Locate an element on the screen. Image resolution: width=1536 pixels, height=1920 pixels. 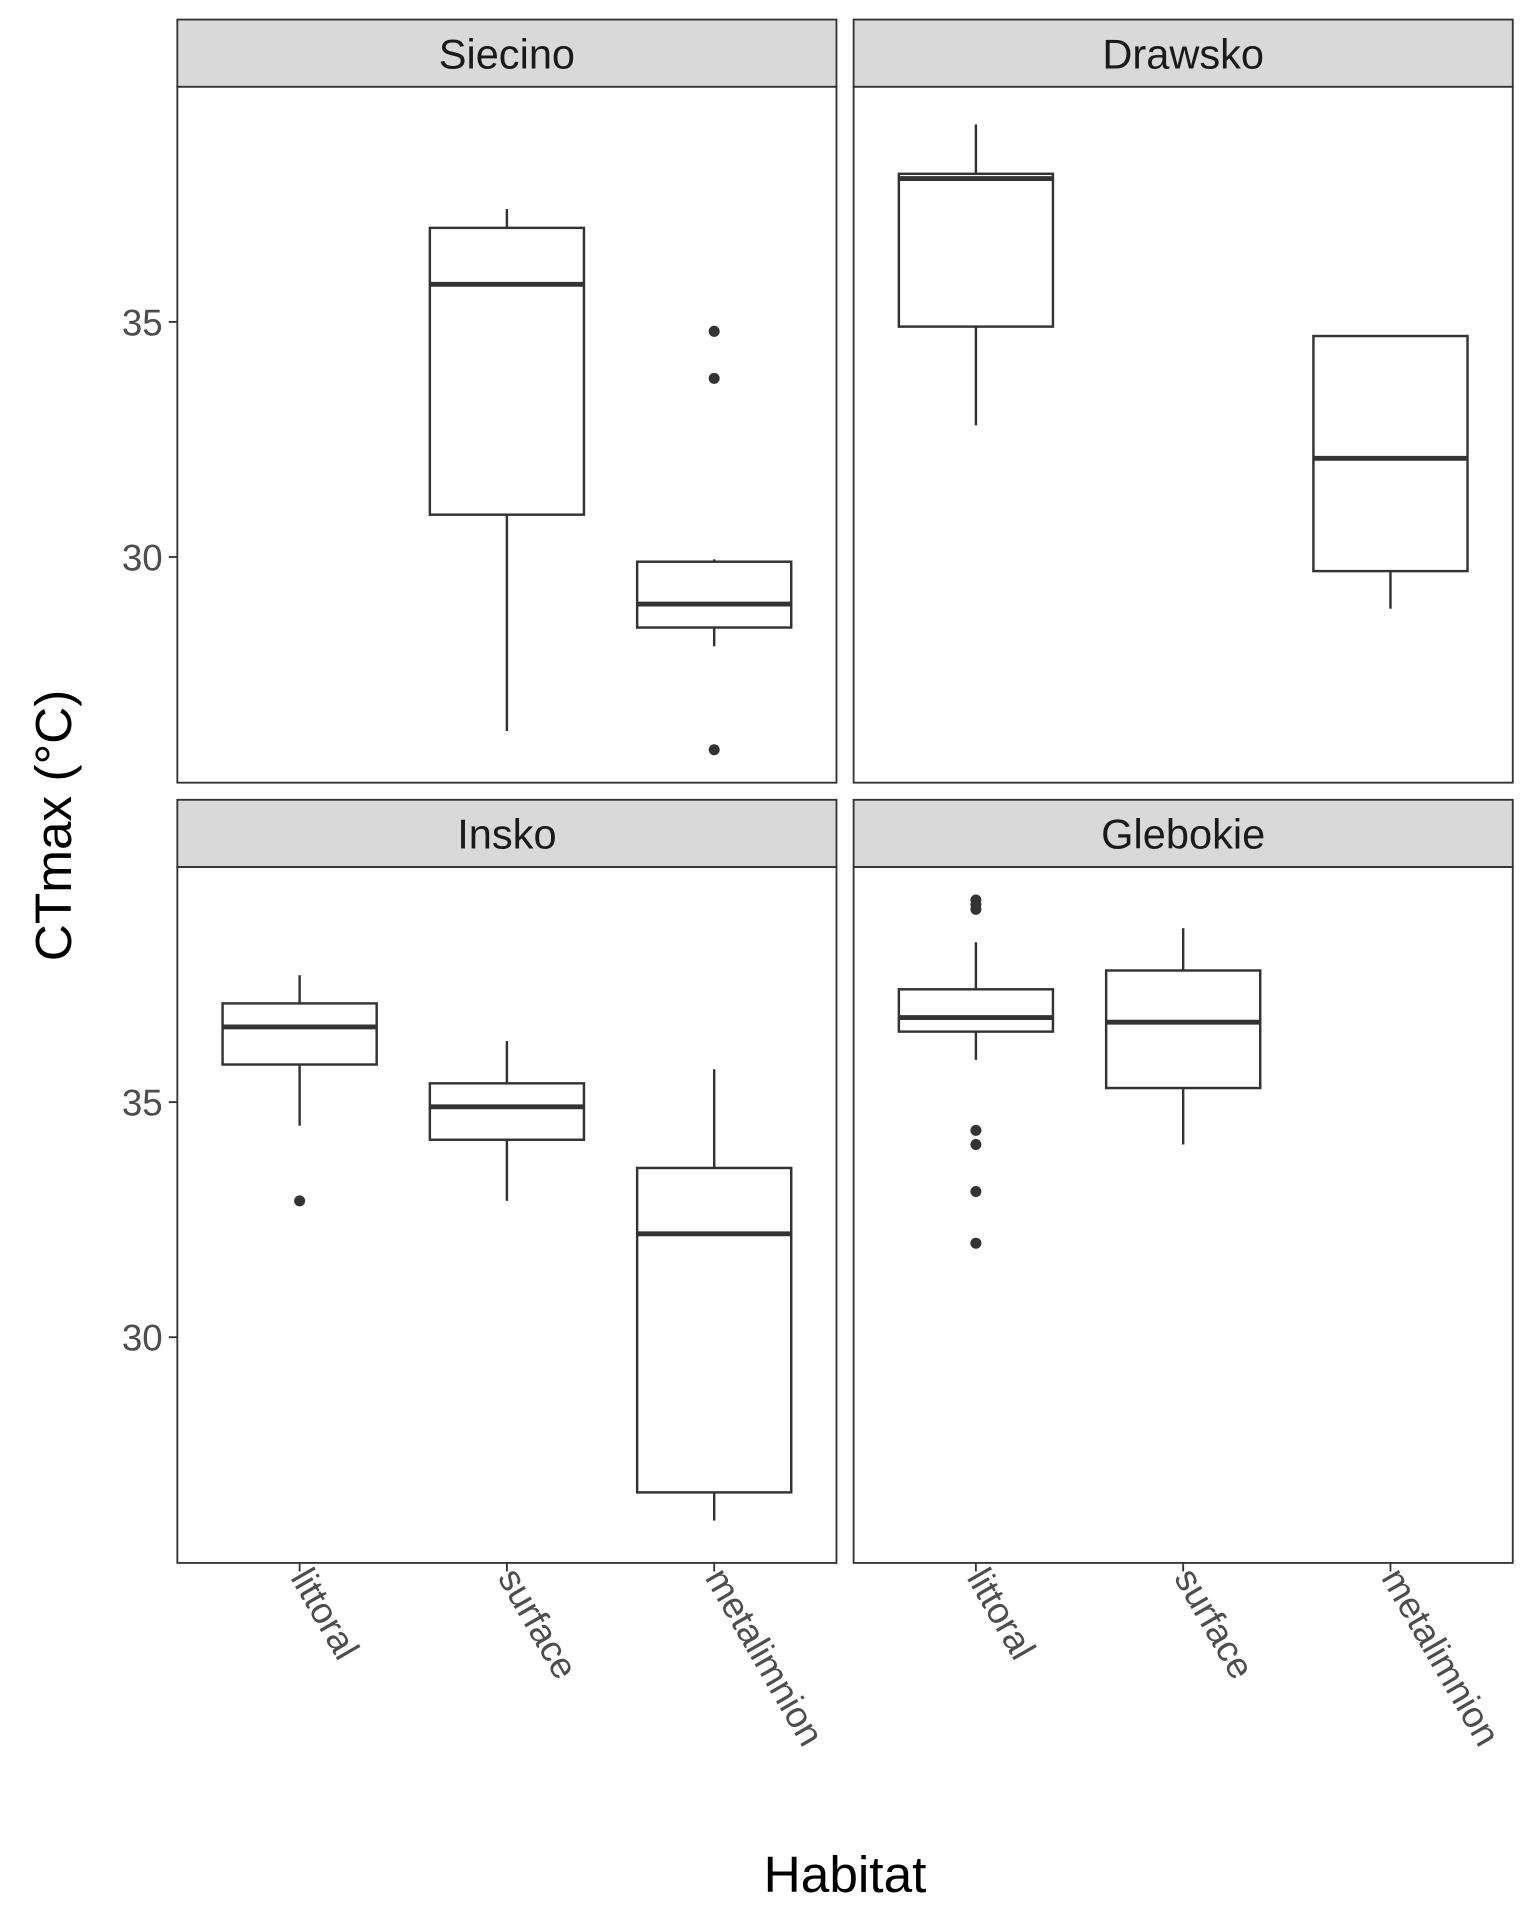
facet-strip-label: Siecino is located at coordinates (507, 53).